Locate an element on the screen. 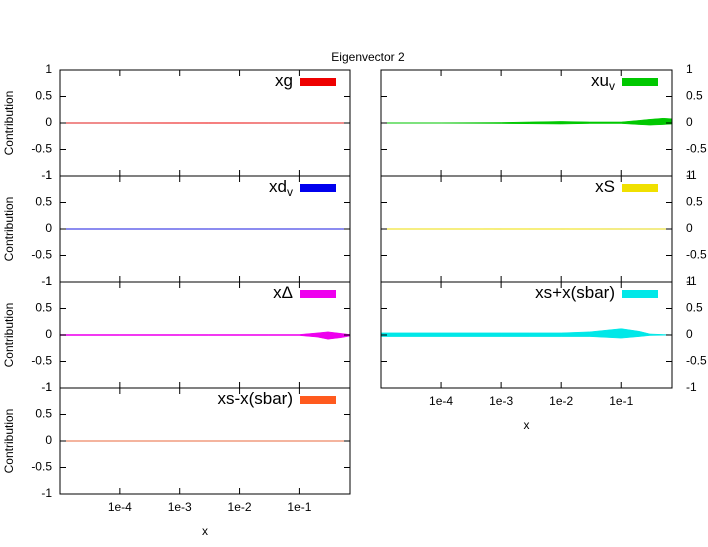 The image size is (708, 547). legend-label: xΔ is located at coordinates (283, 292).